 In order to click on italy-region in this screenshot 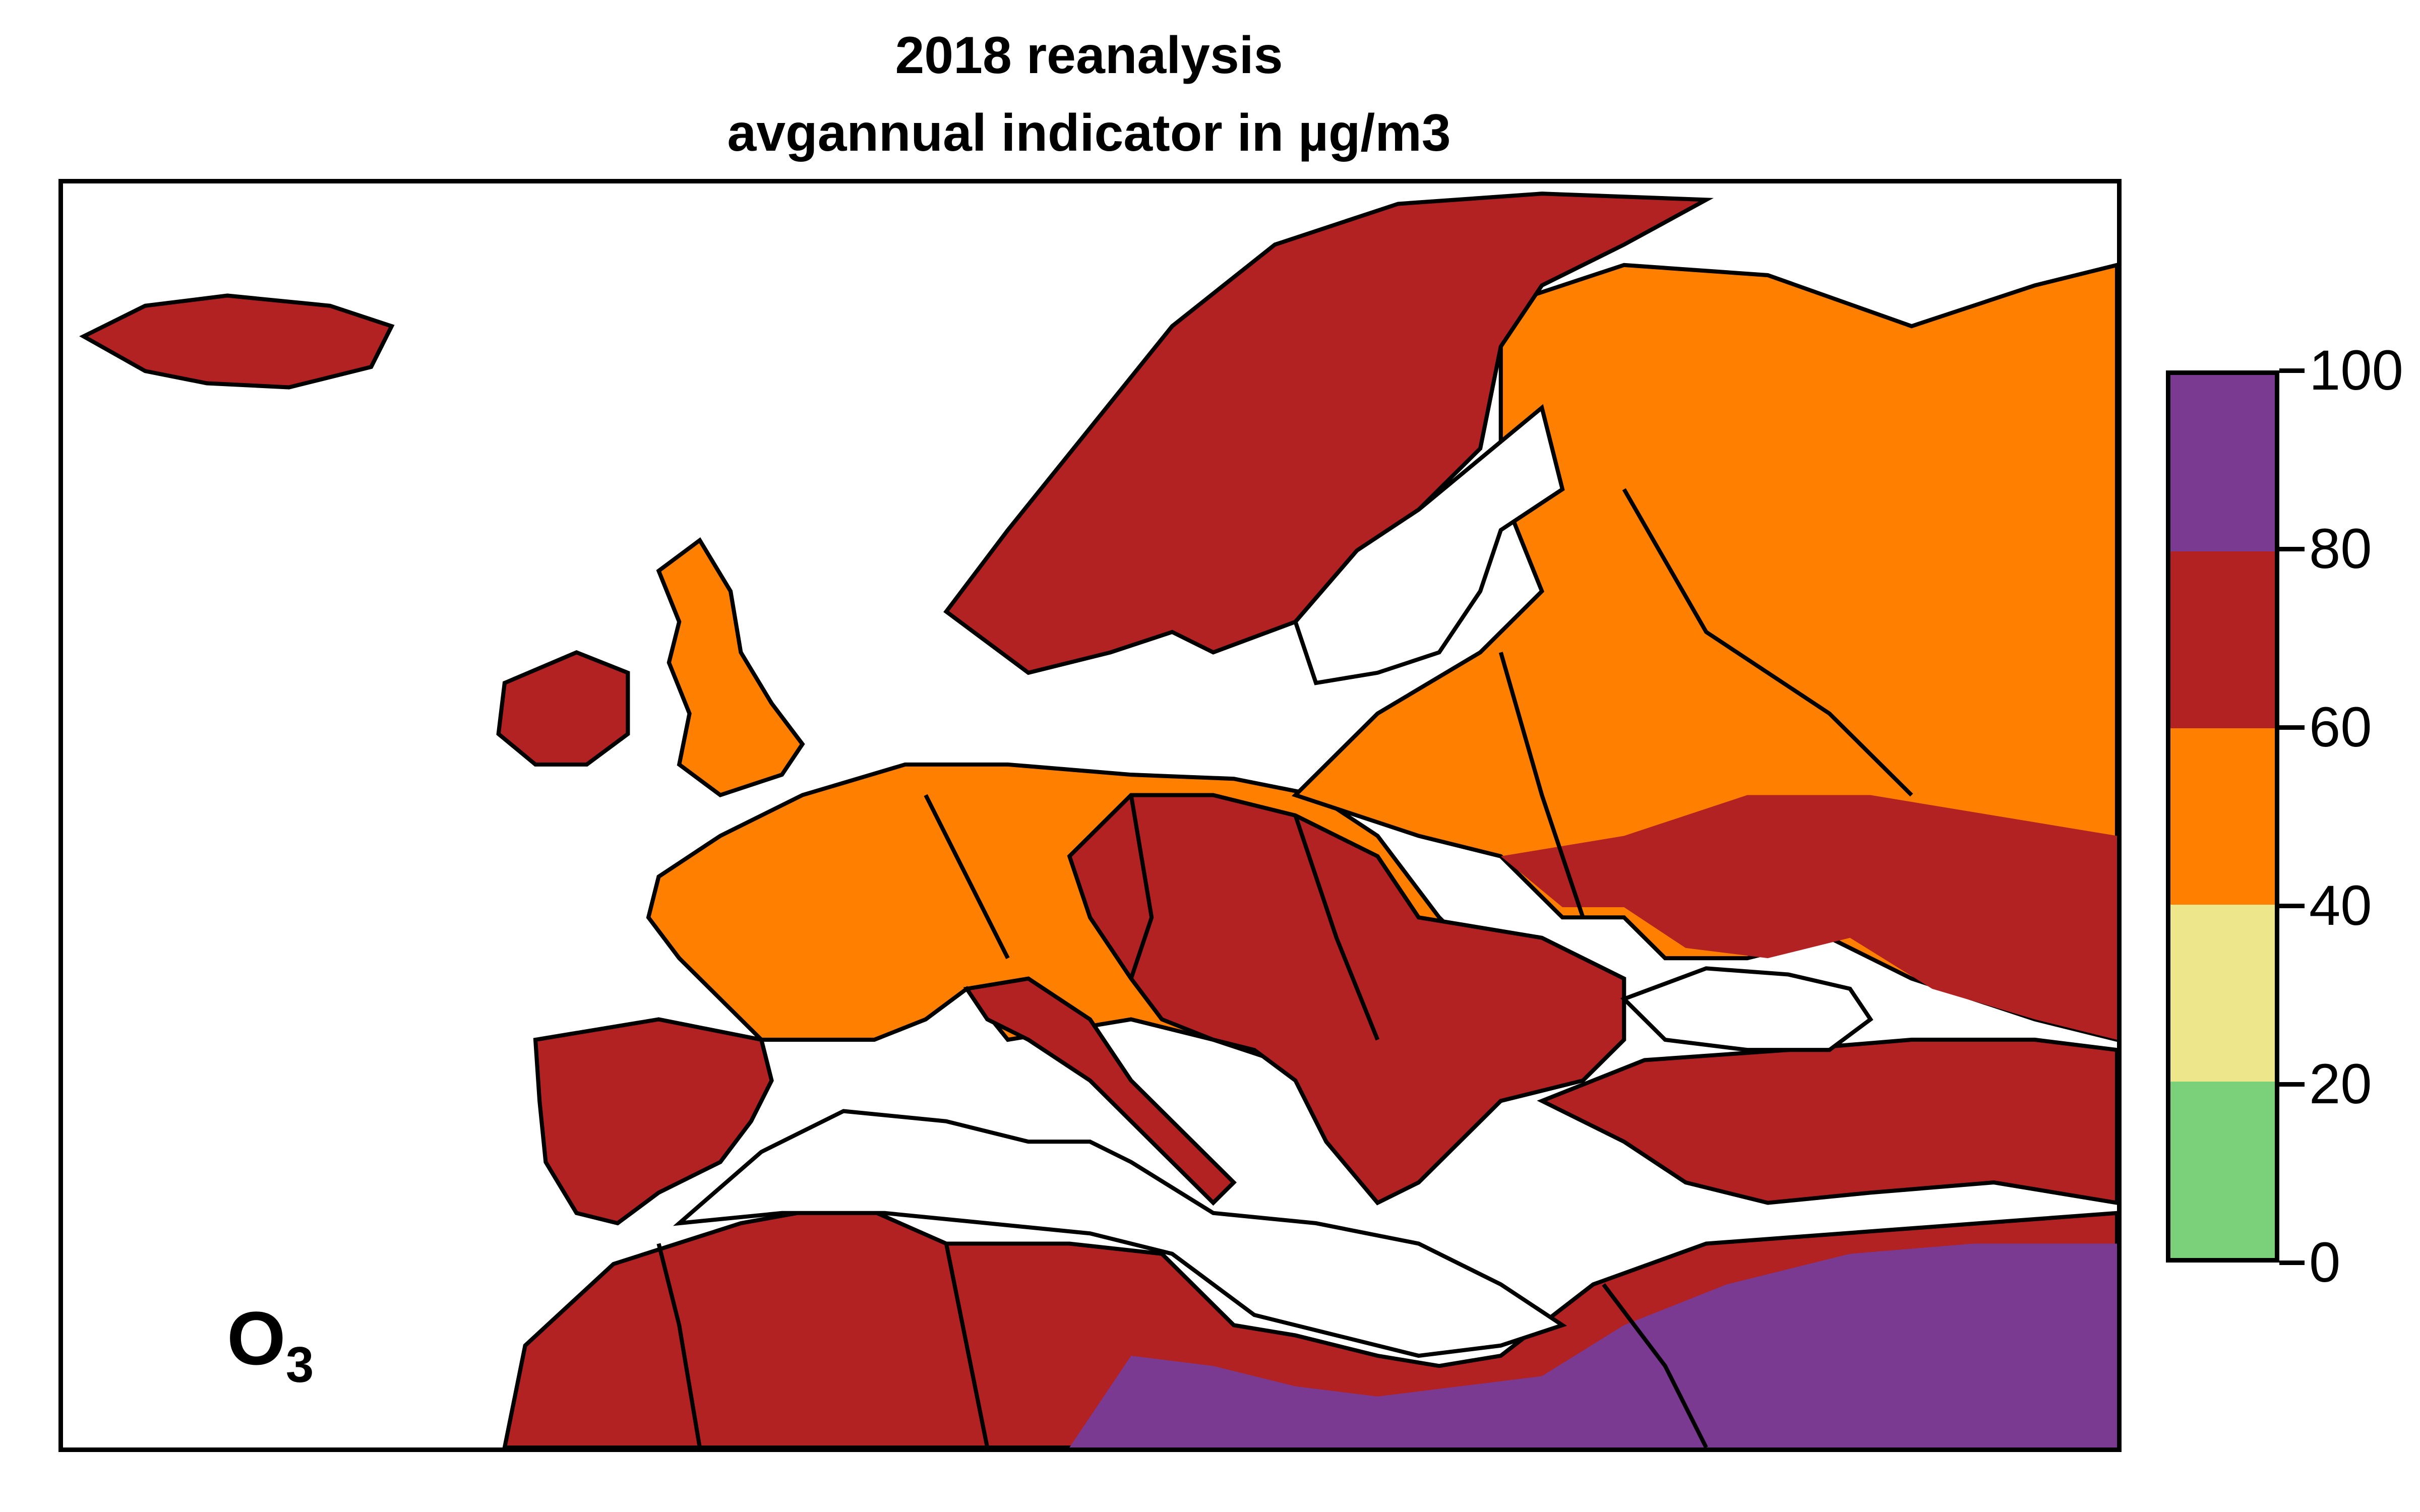, I will do `click(1100, 1091)`.